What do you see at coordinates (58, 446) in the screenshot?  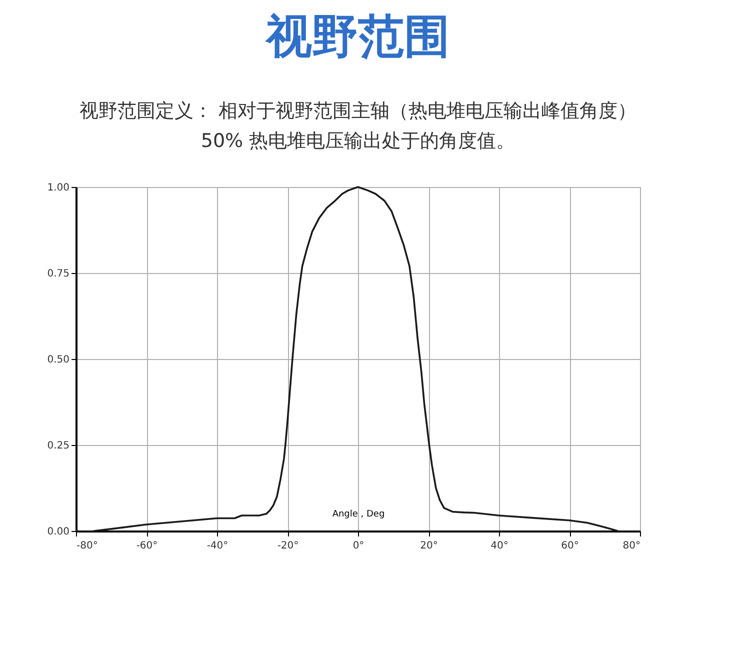 I see `y-tick-label: 0.25` at bounding box center [58, 446].